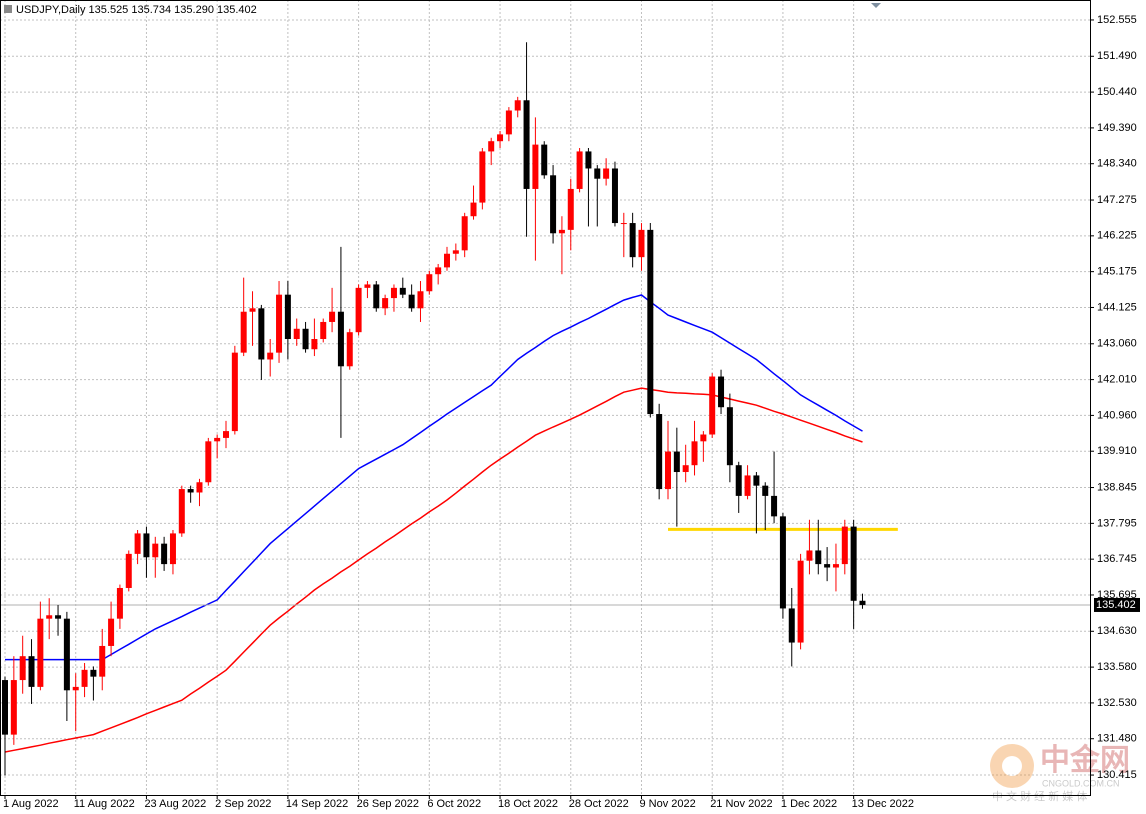  What do you see at coordinates (388, 804) in the screenshot?
I see `x-tick-label: 26 Sep 2022` at bounding box center [388, 804].